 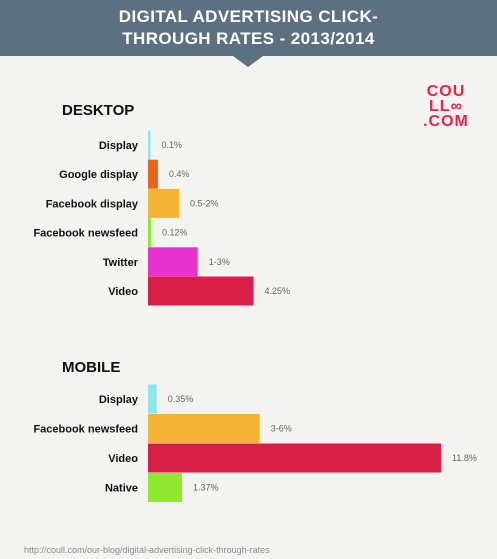 I want to click on desktop-bar-facebook-display, so click(x=163, y=203).